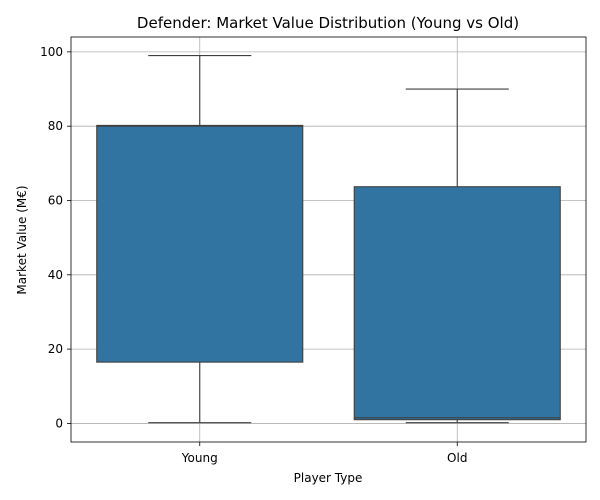 The image size is (600, 500). Describe the element at coordinates (457, 458) in the screenshot. I see `x-tick-label: Old` at that location.